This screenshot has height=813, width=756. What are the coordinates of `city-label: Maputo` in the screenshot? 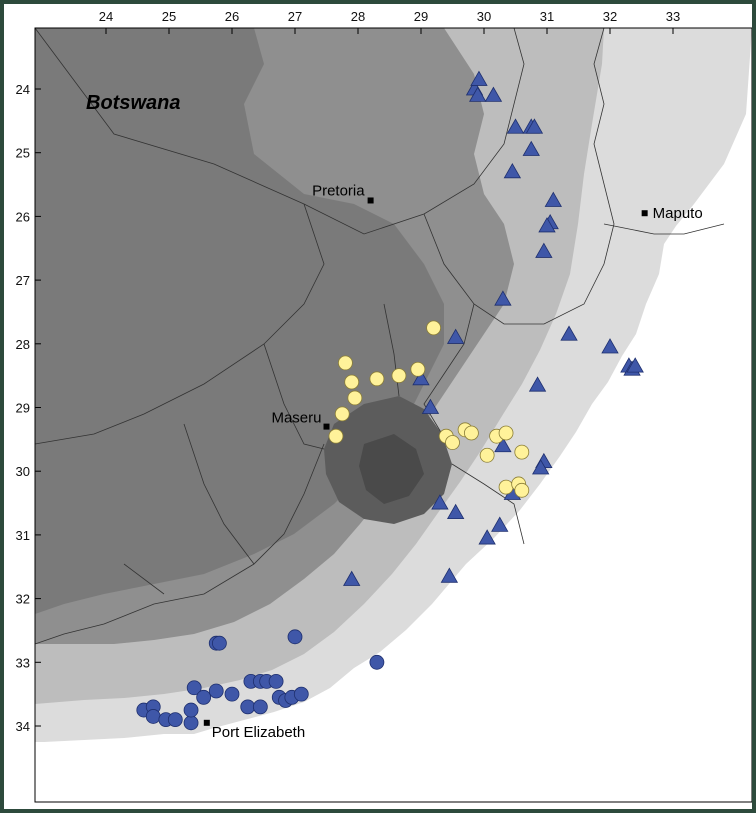 It's located at (678, 213).